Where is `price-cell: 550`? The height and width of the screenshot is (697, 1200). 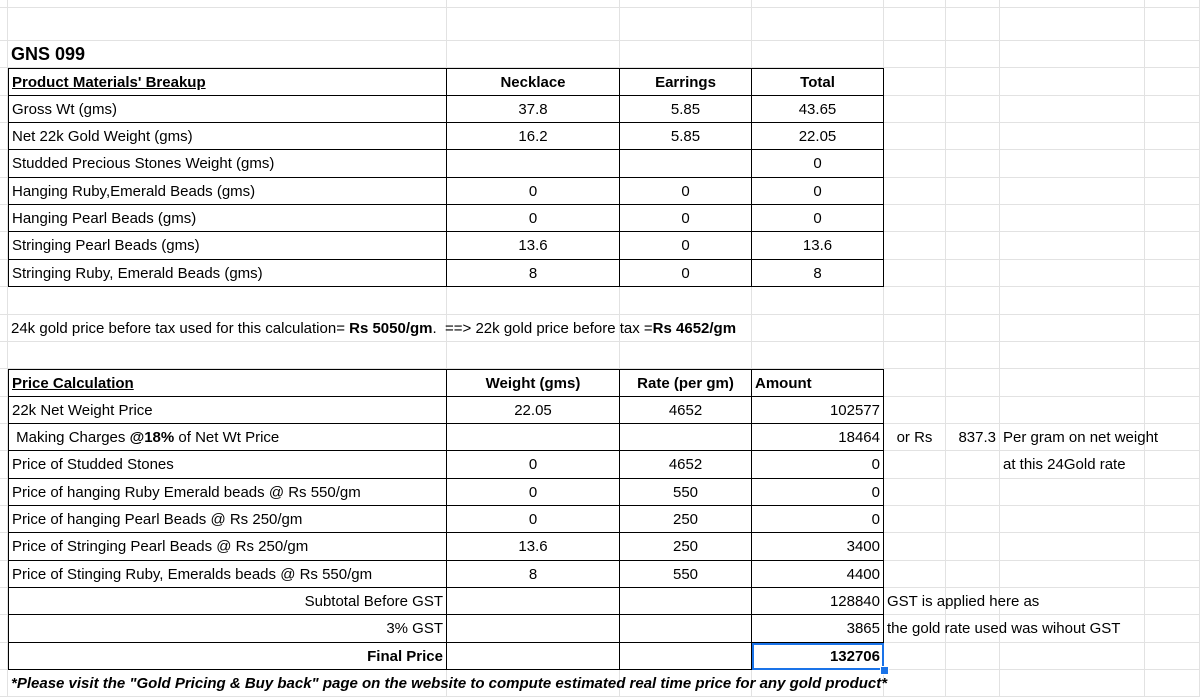
price-cell: 550 is located at coordinates (686, 492).